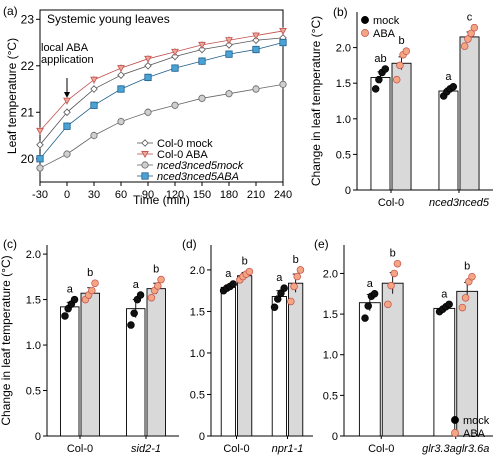  I want to click on y-tick-label: 21, so click(28, 112).